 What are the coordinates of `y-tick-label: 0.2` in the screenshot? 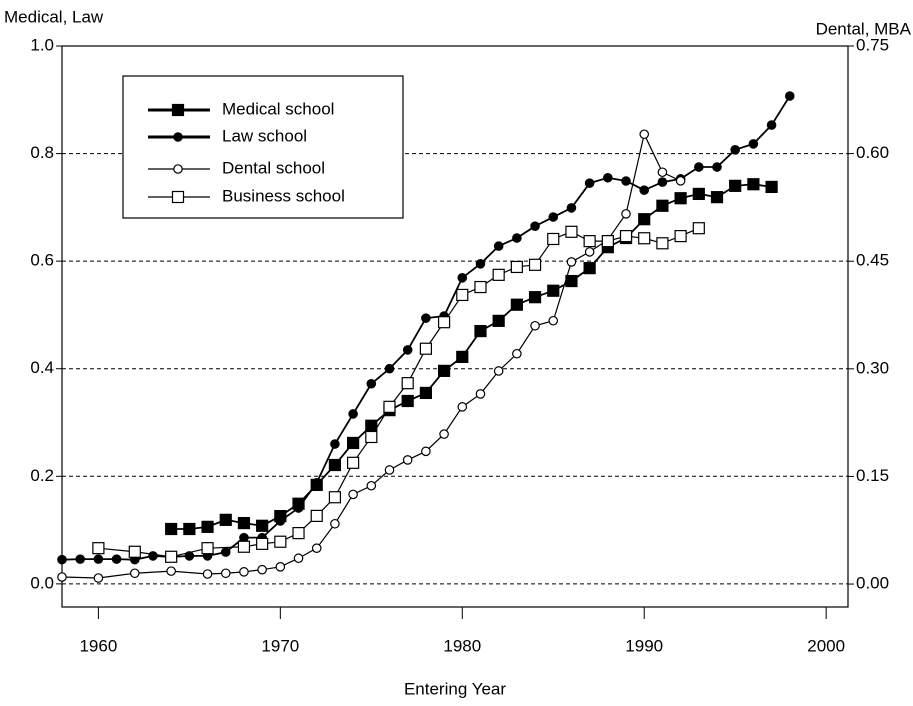 It's located at (42, 475).